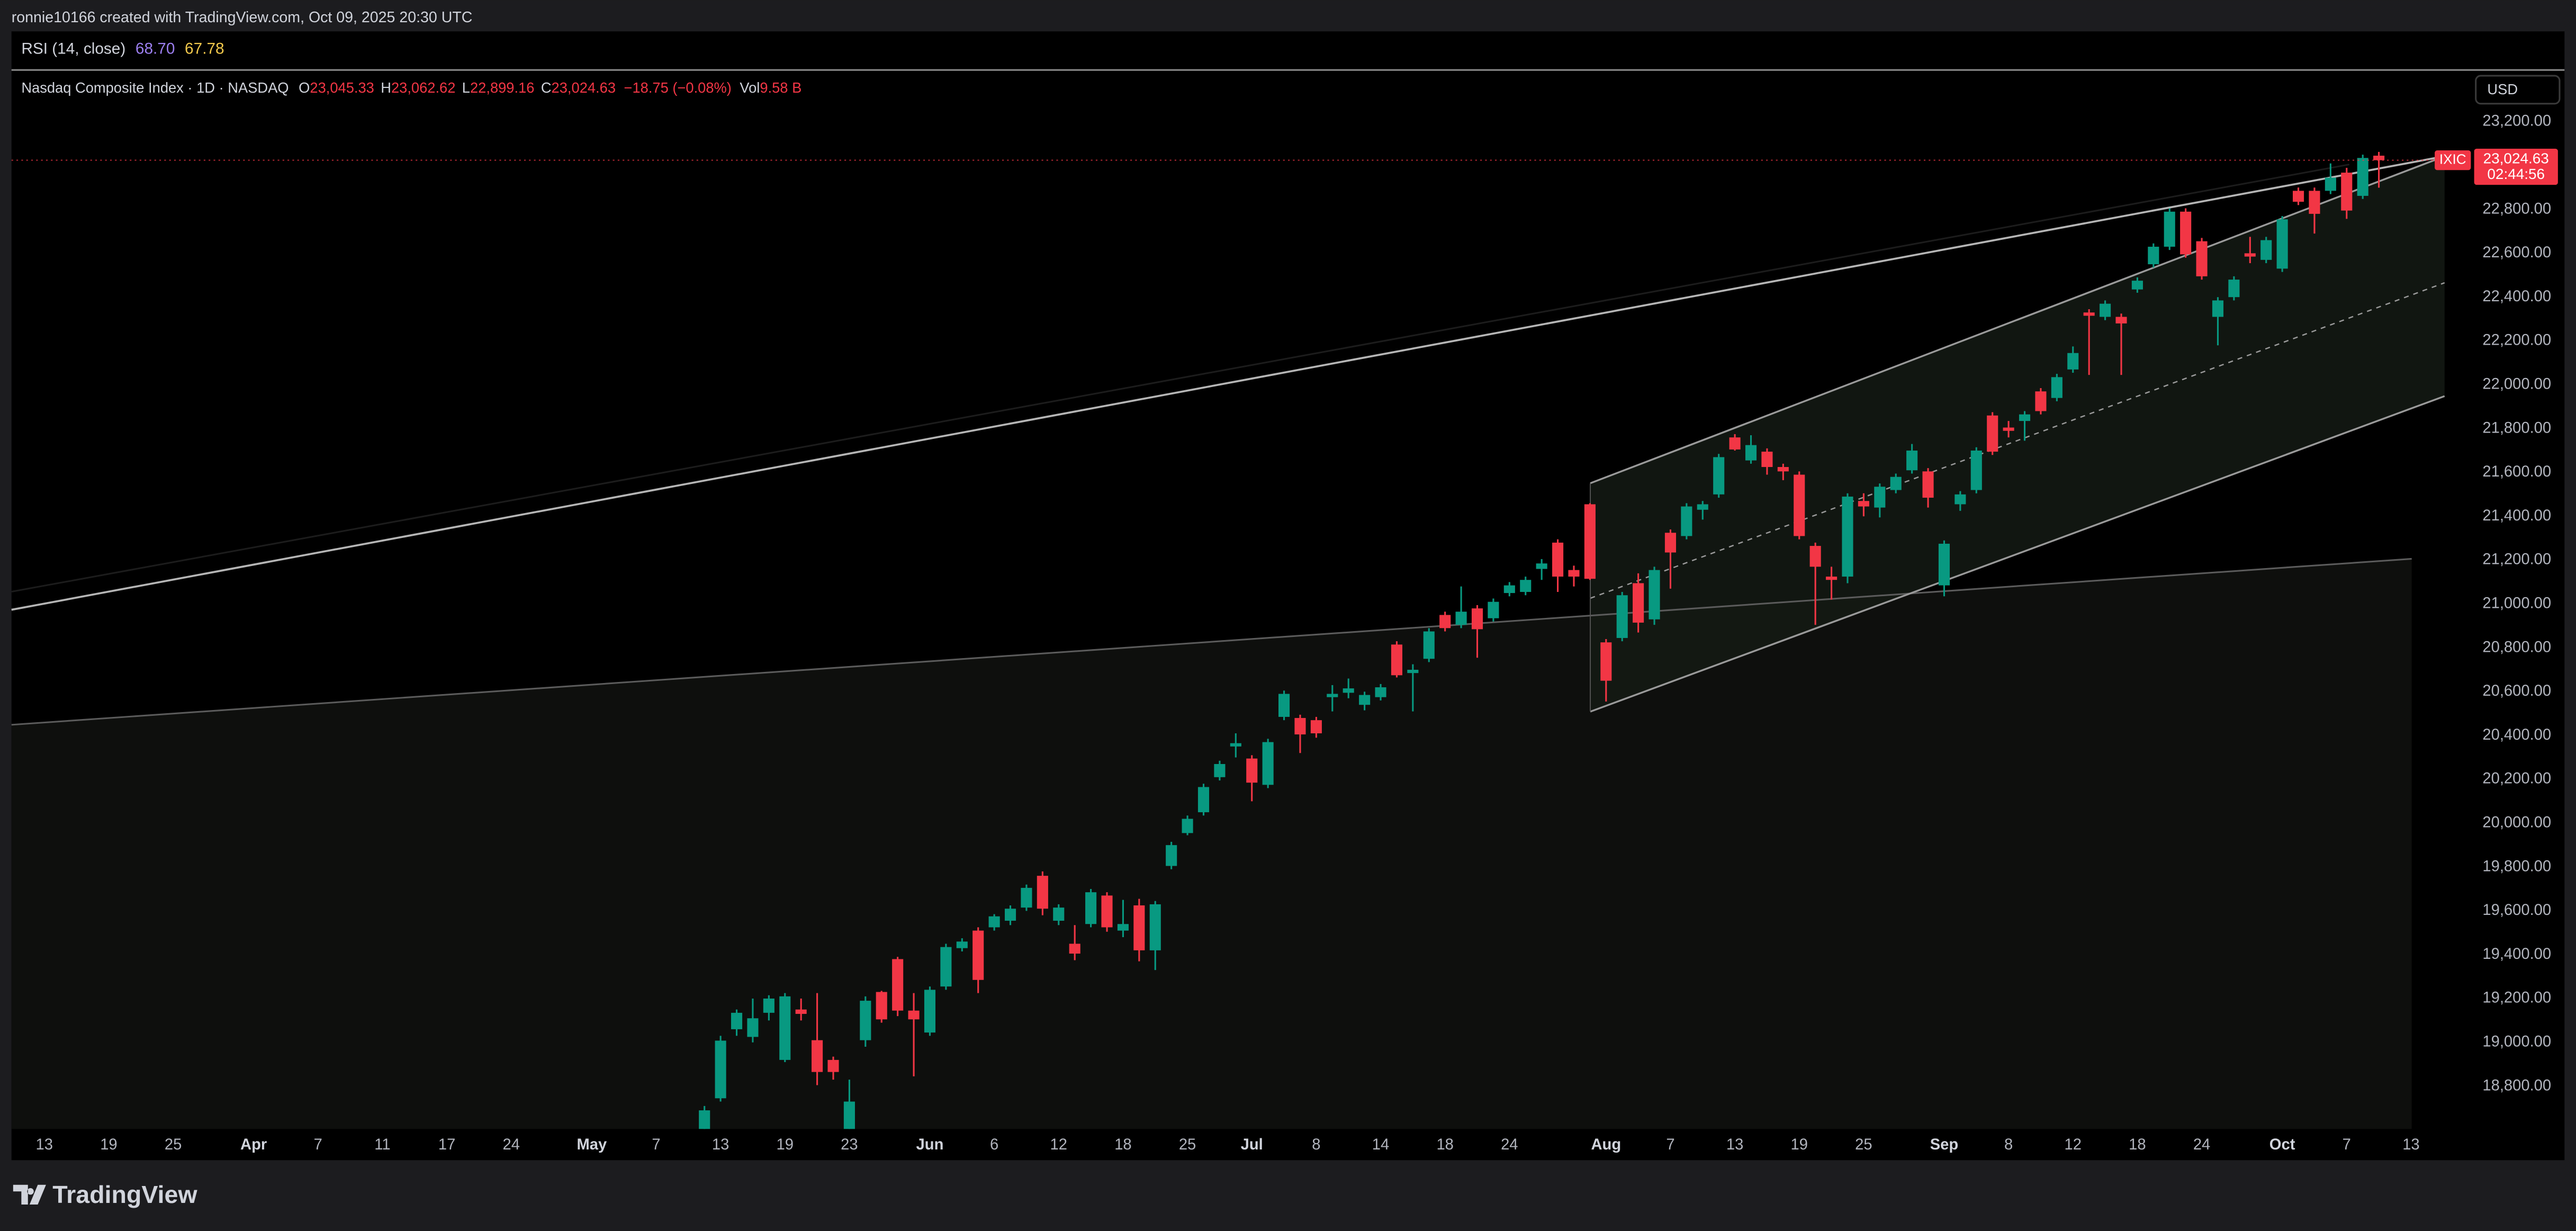 The image size is (2576, 1231). Describe the element at coordinates (2517, 383) in the screenshot. I see `y-tick-label: 22,000.00` at that location.